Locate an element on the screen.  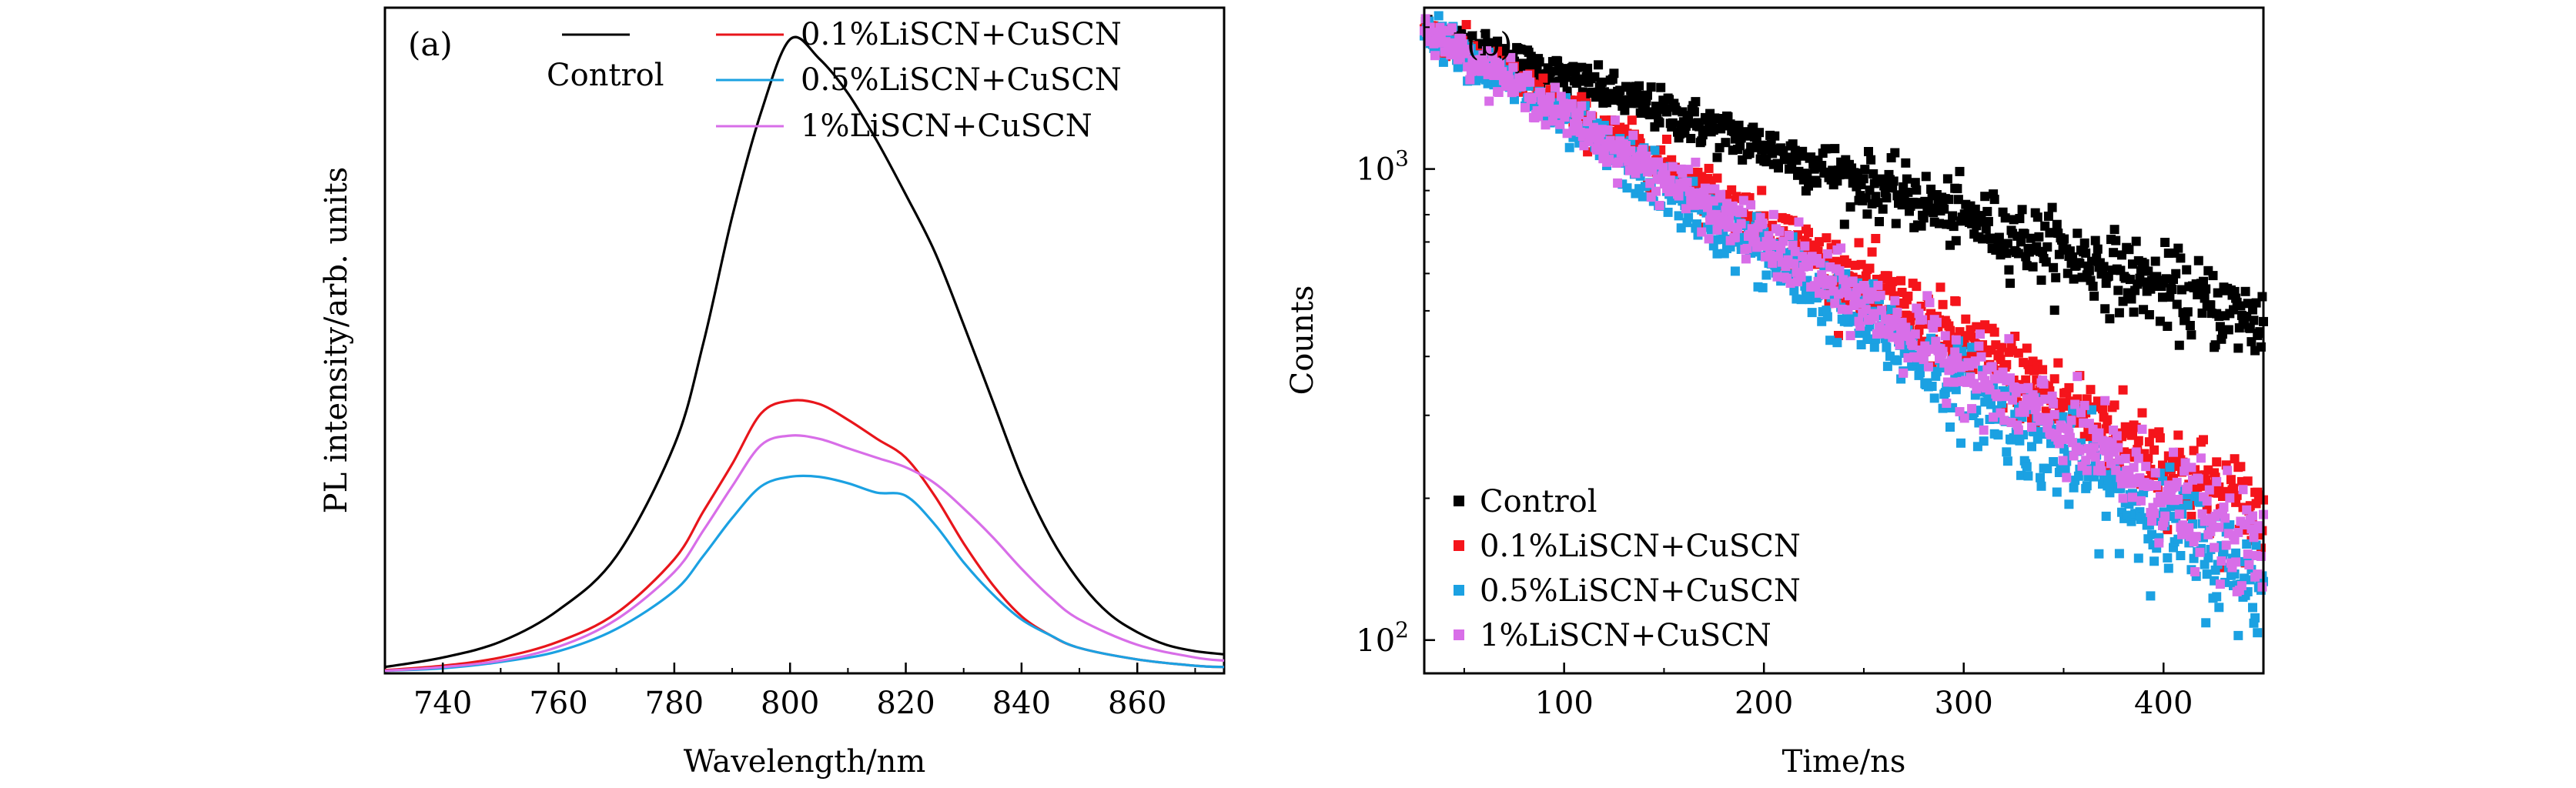
y-axis-label-a: PL intensity/arb. units is located at coordinates (336, 340).